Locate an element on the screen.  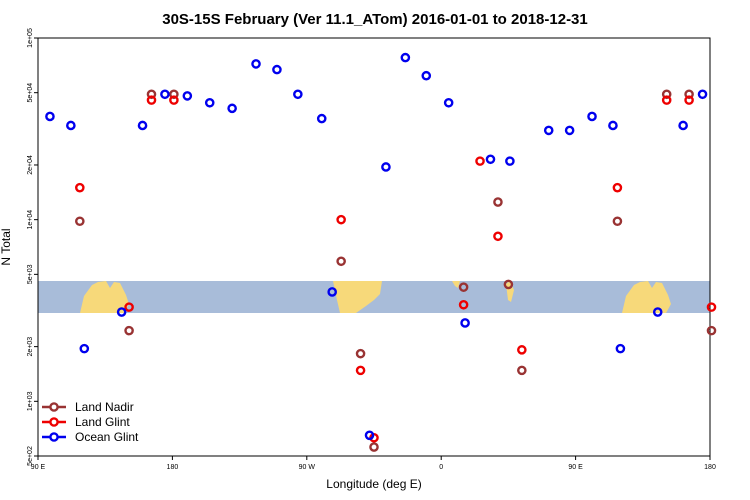
legend-marker-ocean-glint is located at coordinates (54, 437).